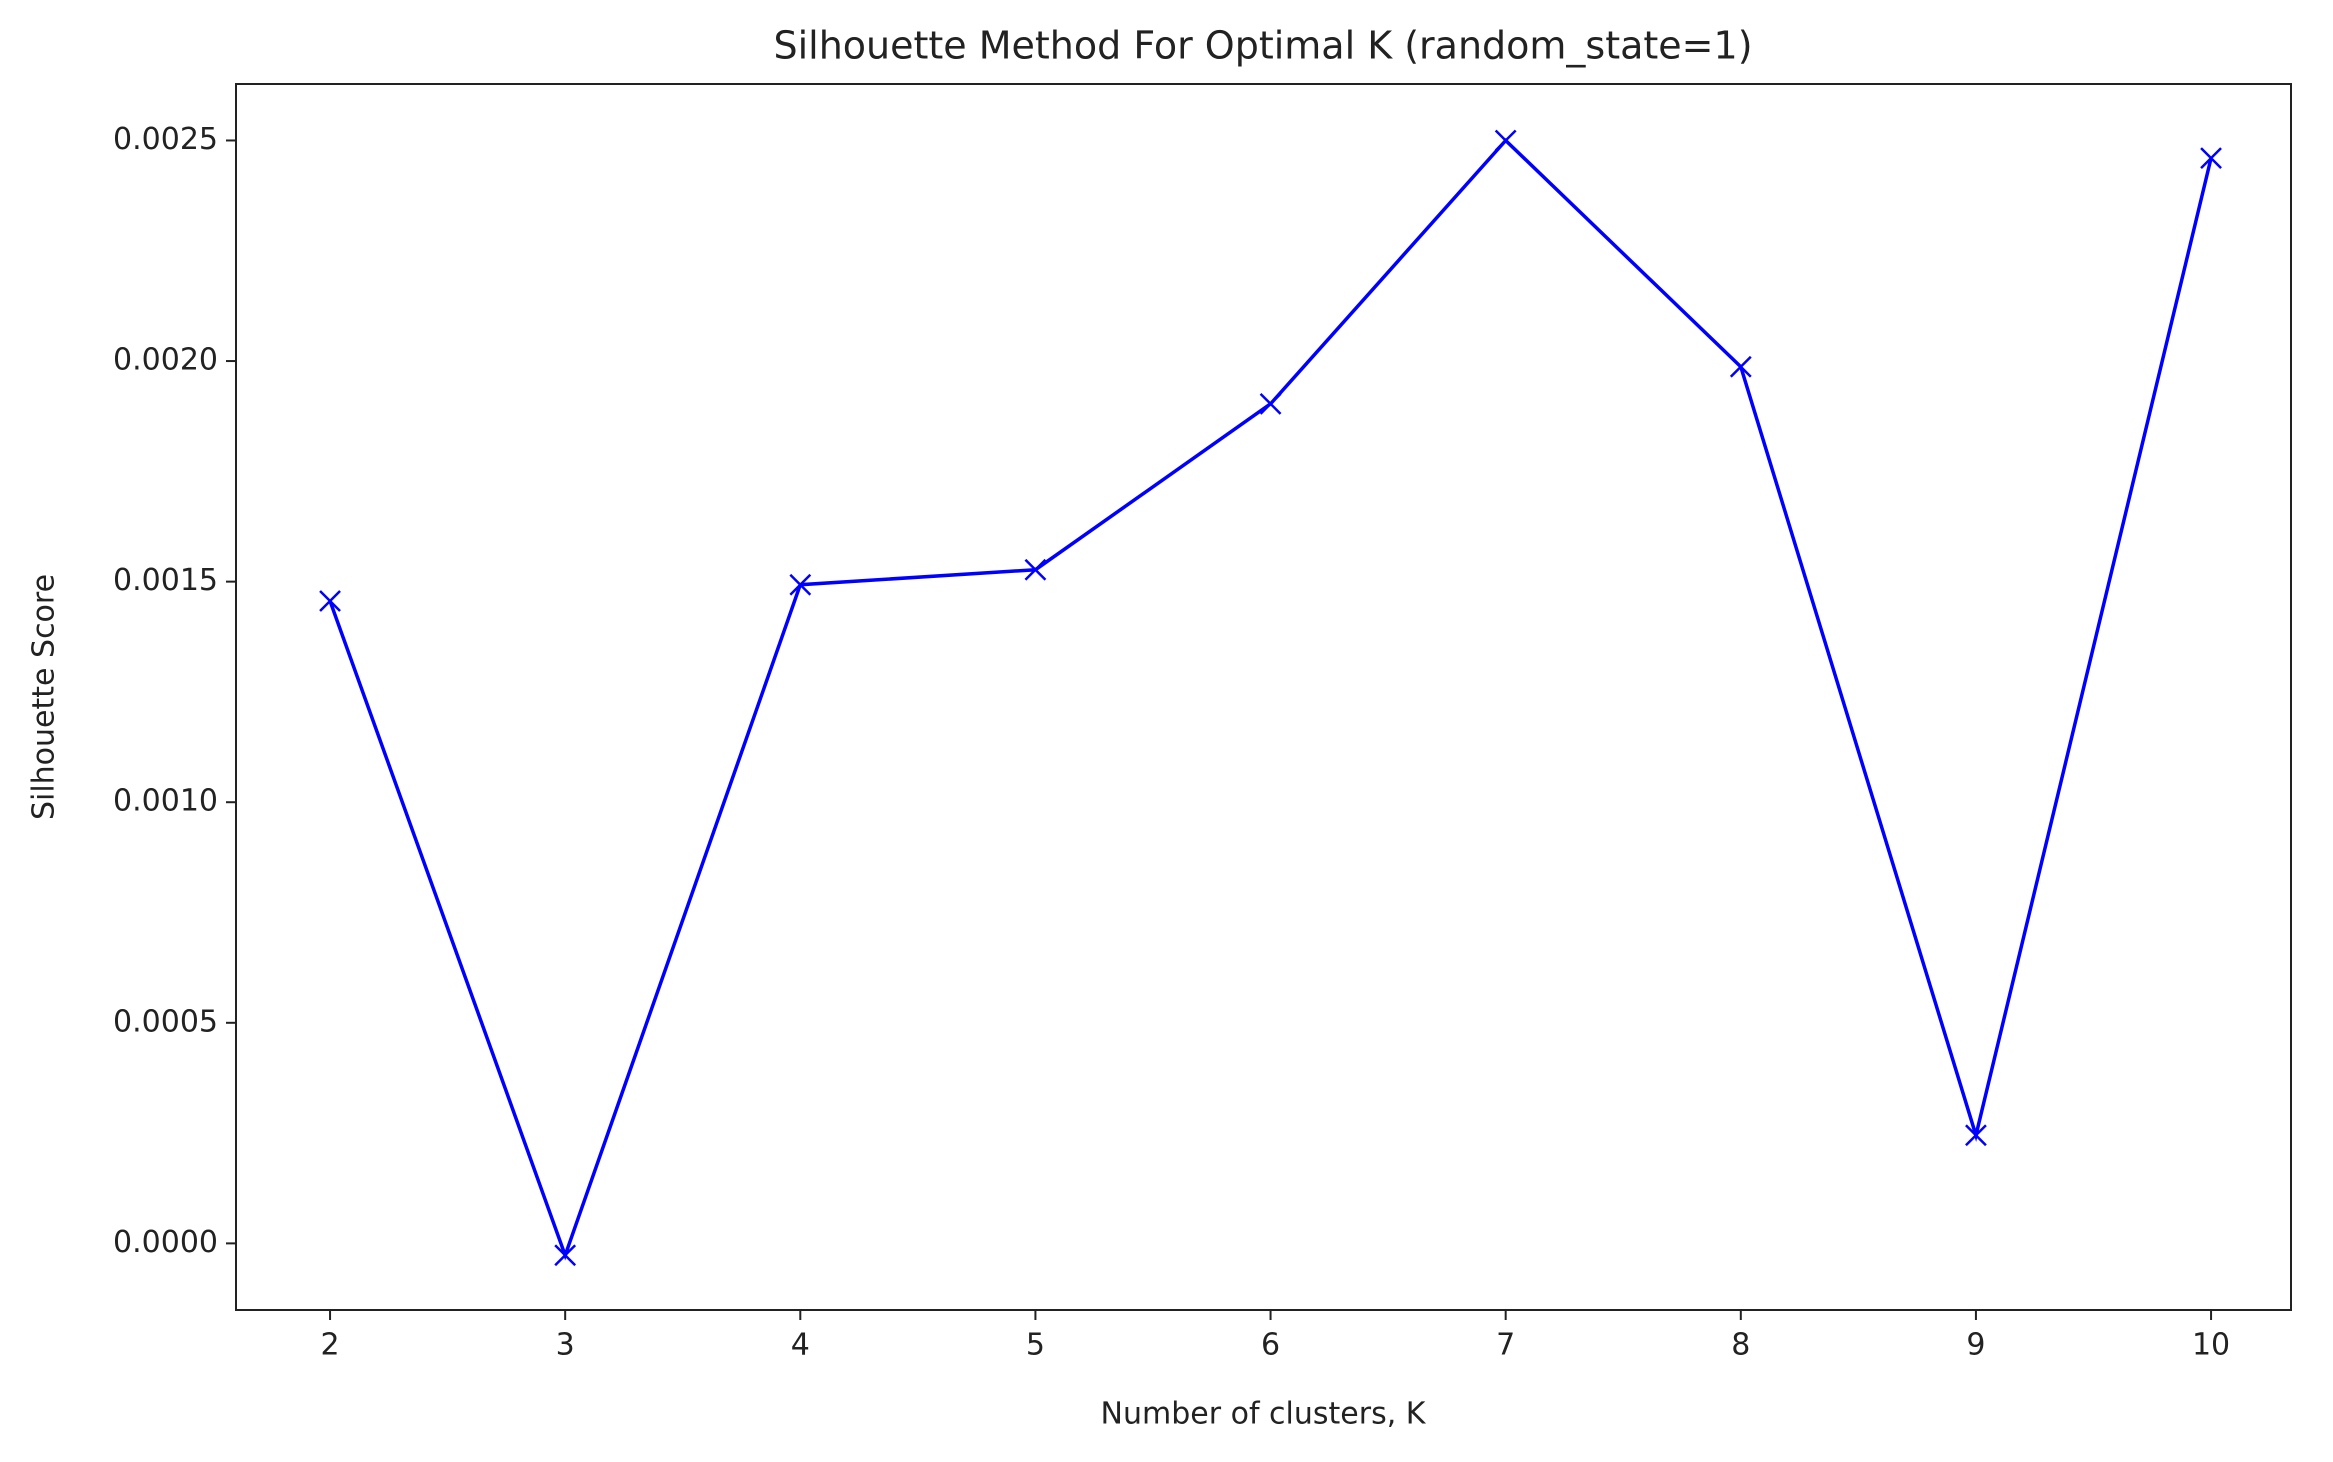  I want to click on x-tick-label: 10, so click(2211, 1345).